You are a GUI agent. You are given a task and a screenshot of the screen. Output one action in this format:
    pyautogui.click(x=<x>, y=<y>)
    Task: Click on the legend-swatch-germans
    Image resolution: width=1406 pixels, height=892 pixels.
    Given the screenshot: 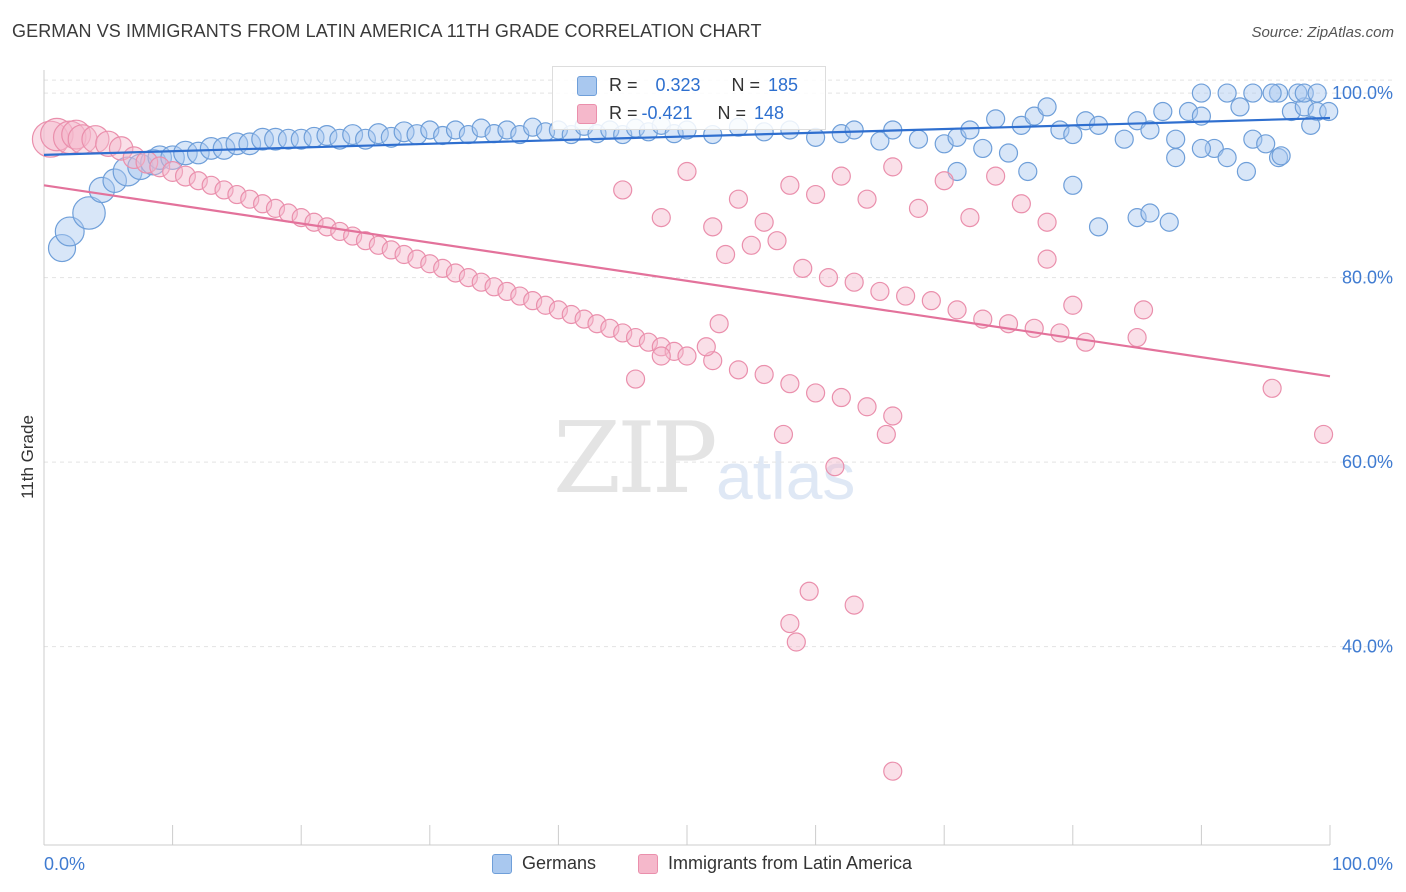 What is the action you would take?
    pyautogui.click(x=502, y=863)
    